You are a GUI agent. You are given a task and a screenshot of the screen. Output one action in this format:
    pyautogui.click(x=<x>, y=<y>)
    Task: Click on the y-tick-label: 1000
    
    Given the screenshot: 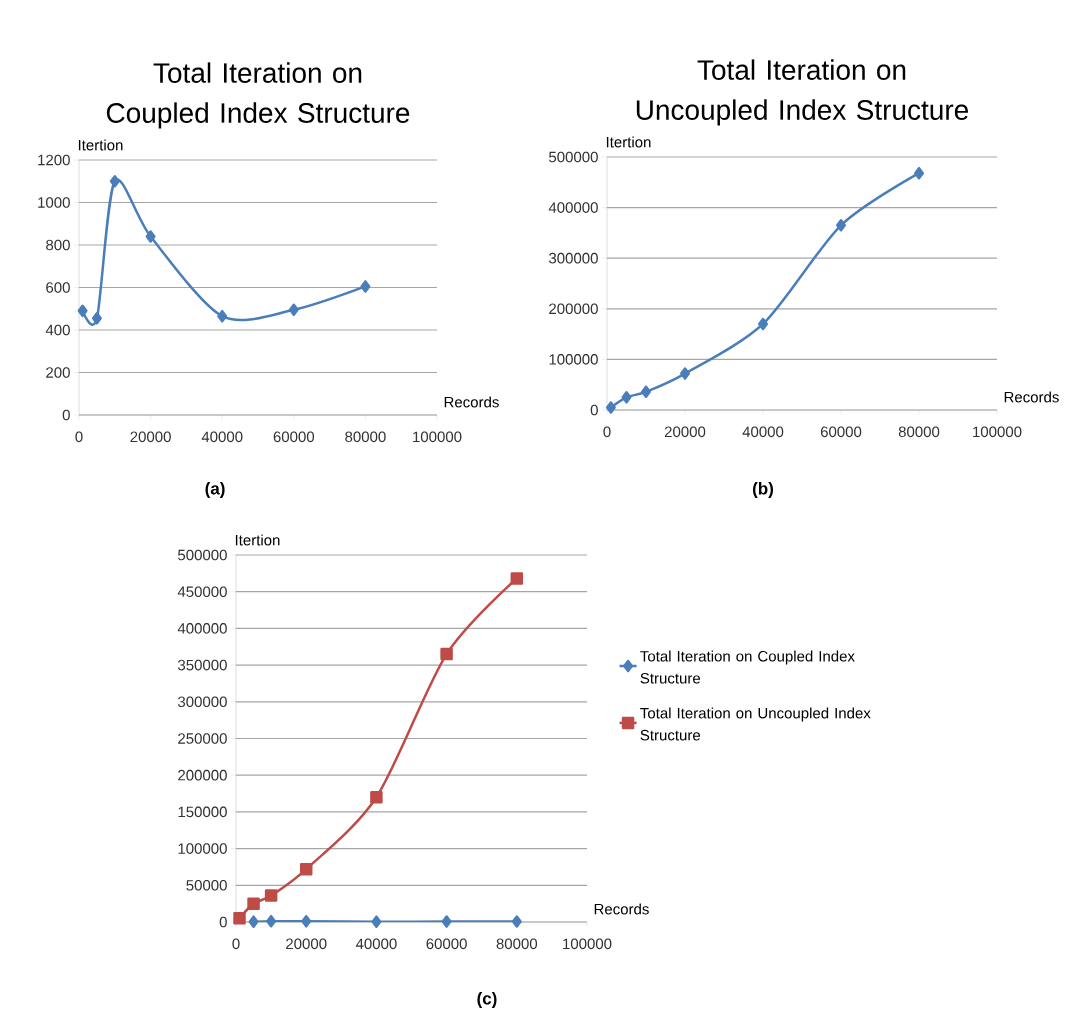 What is the action you would take?
    pyautogui.click(x=54, y=202)
    